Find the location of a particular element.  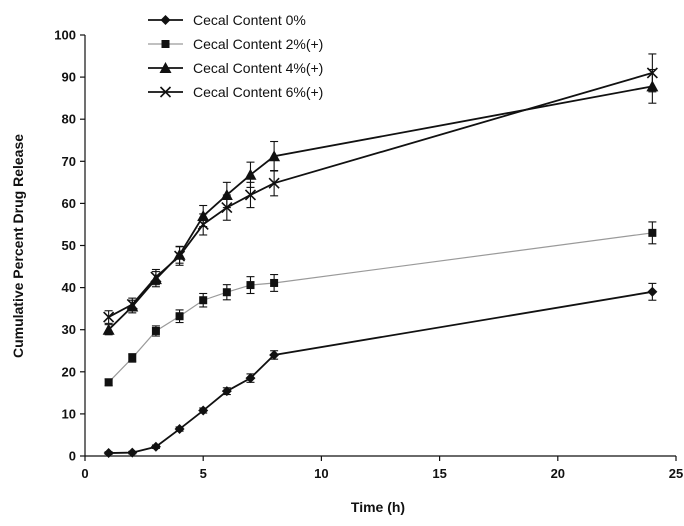

legend-label: Cecal Content 0% is located at coordinates (249, 20).